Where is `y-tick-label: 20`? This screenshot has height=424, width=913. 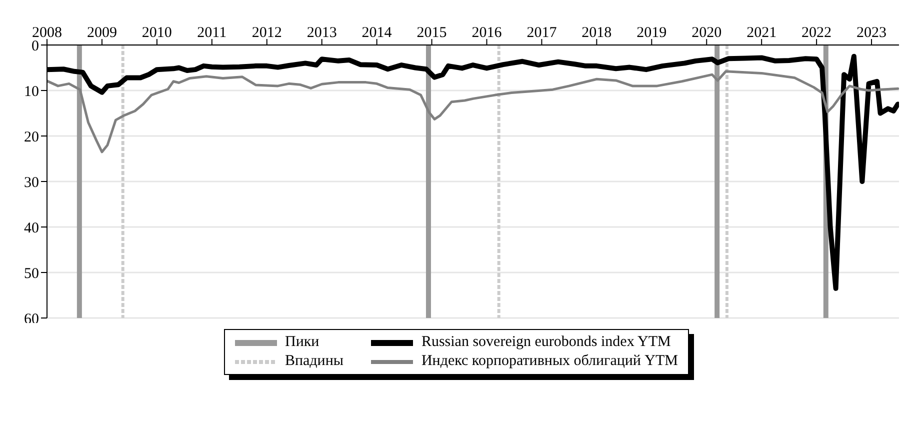 y-tick-label: 20 is located at coordinates (31, 137).